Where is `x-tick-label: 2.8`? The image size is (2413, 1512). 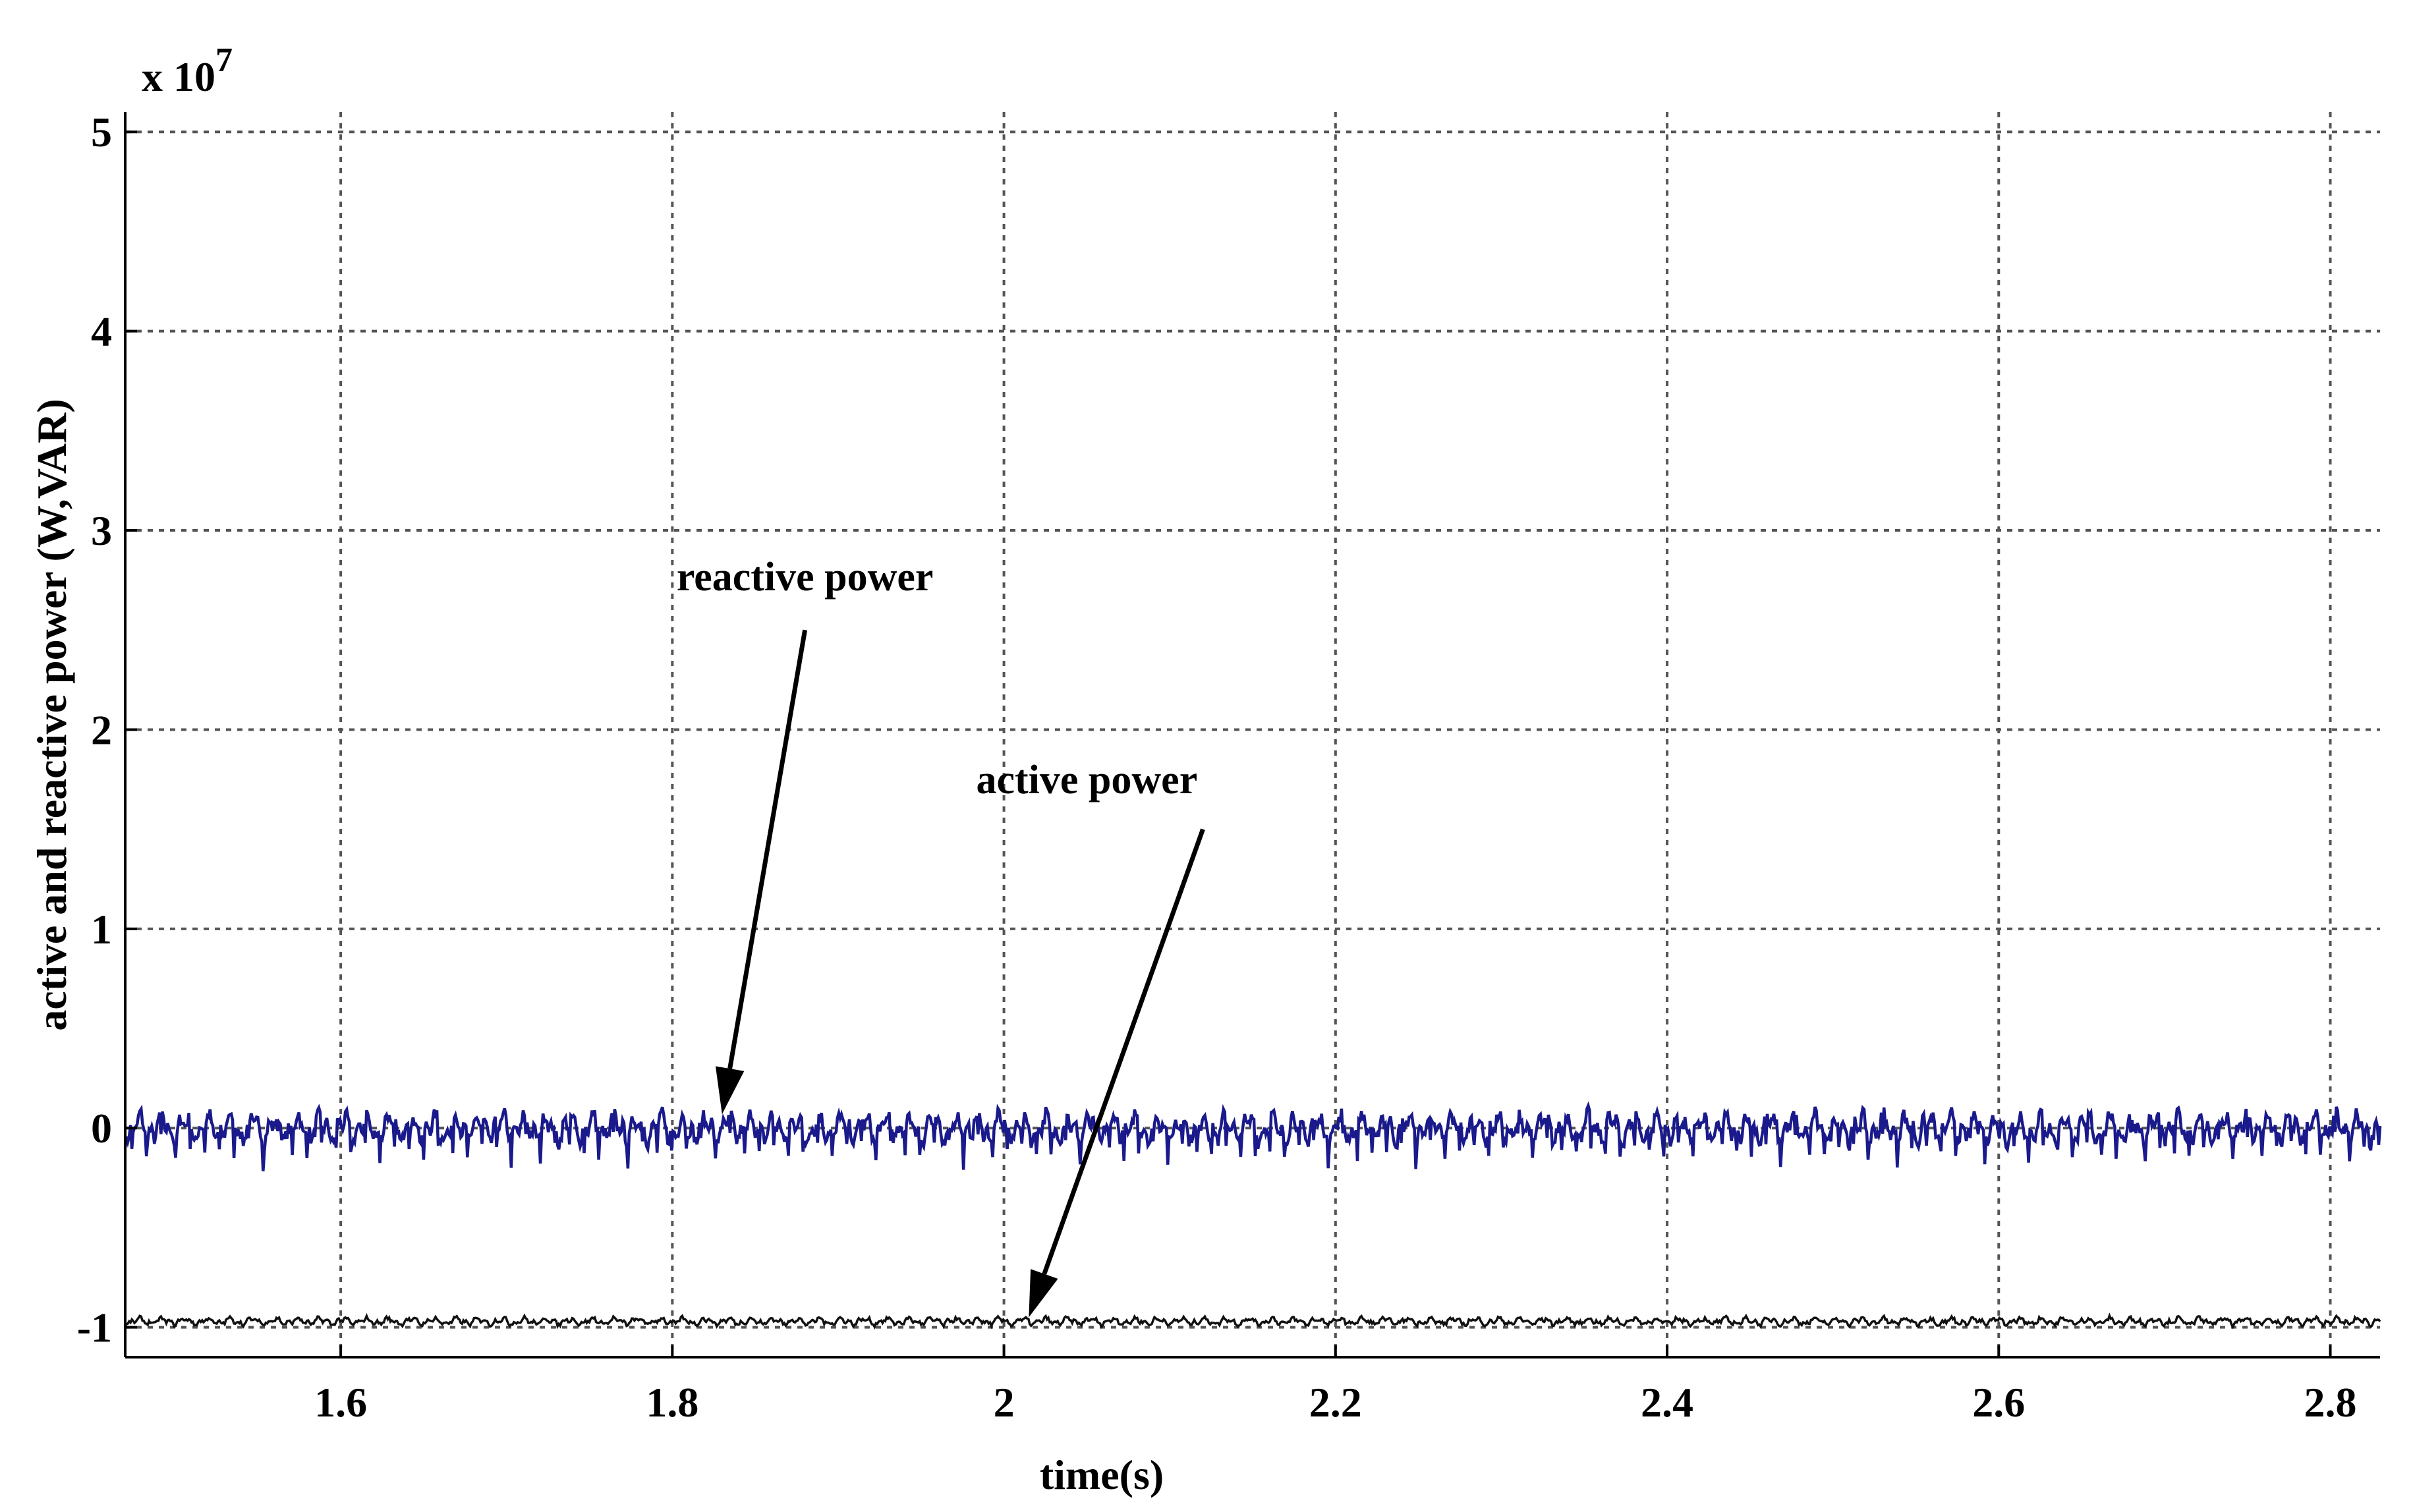
x-tick-label: 2.8 is located at coordinates (2330, 1402).